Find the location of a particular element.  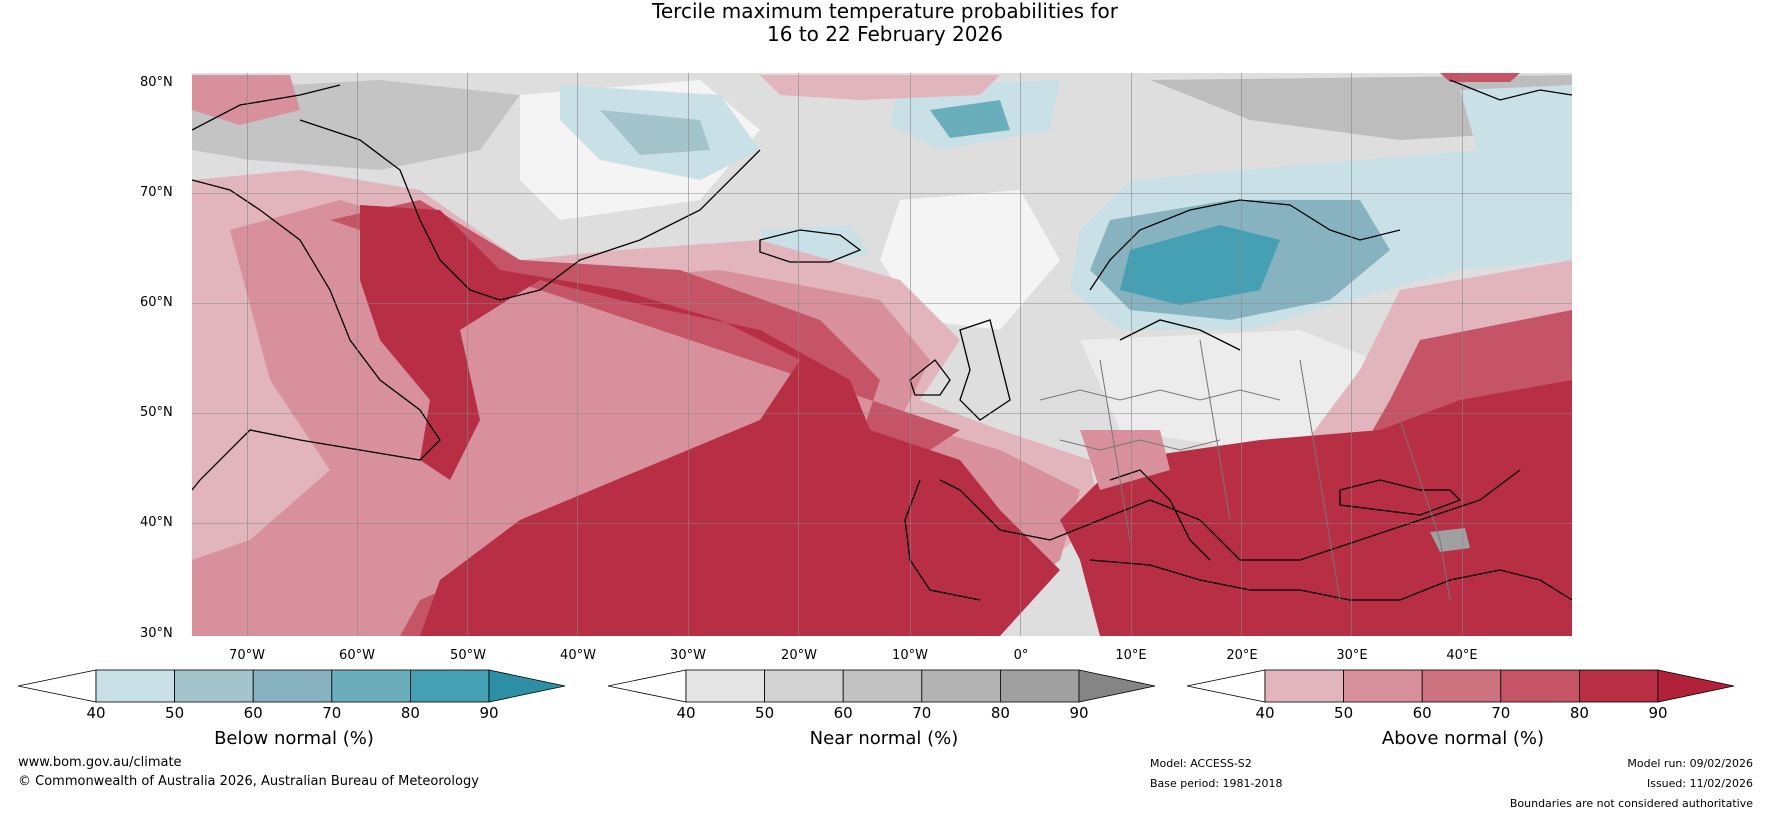

lat-label: 50°N is located at coordinates (156, 412).